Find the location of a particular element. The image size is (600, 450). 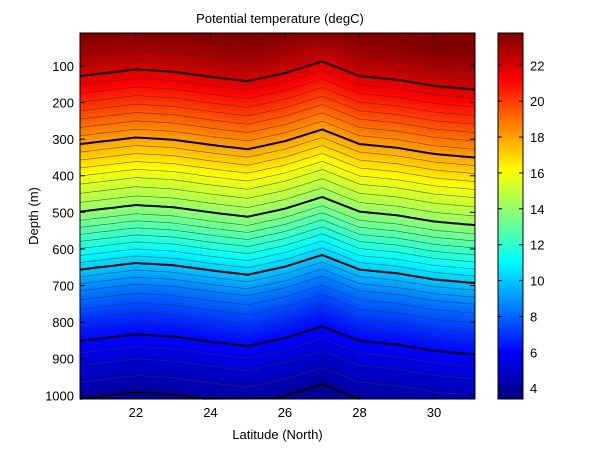

x-tick-label: 28 is located at coordinates (359, 412).